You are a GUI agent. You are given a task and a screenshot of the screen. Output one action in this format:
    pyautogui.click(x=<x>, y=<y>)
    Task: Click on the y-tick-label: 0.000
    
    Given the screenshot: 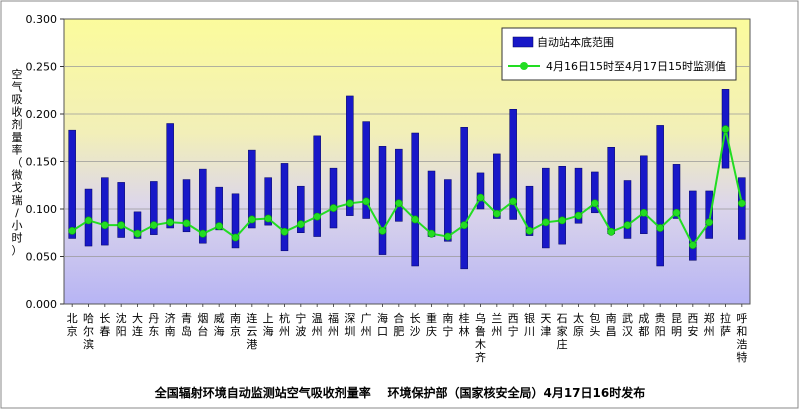 What is the action you would take?
    pyautogui.click(x=42, y=304)
    